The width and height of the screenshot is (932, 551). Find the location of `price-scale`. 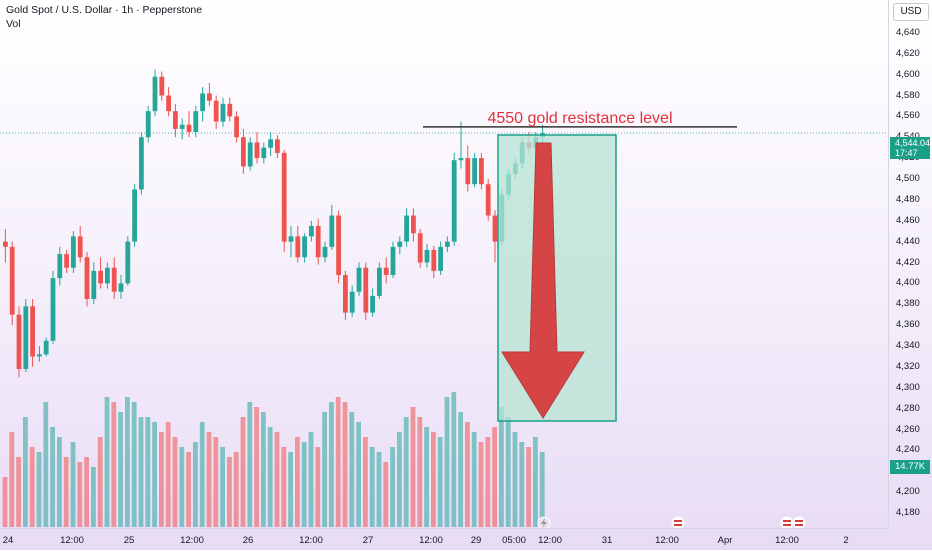

price-scale is located at coordinates (910, 264).